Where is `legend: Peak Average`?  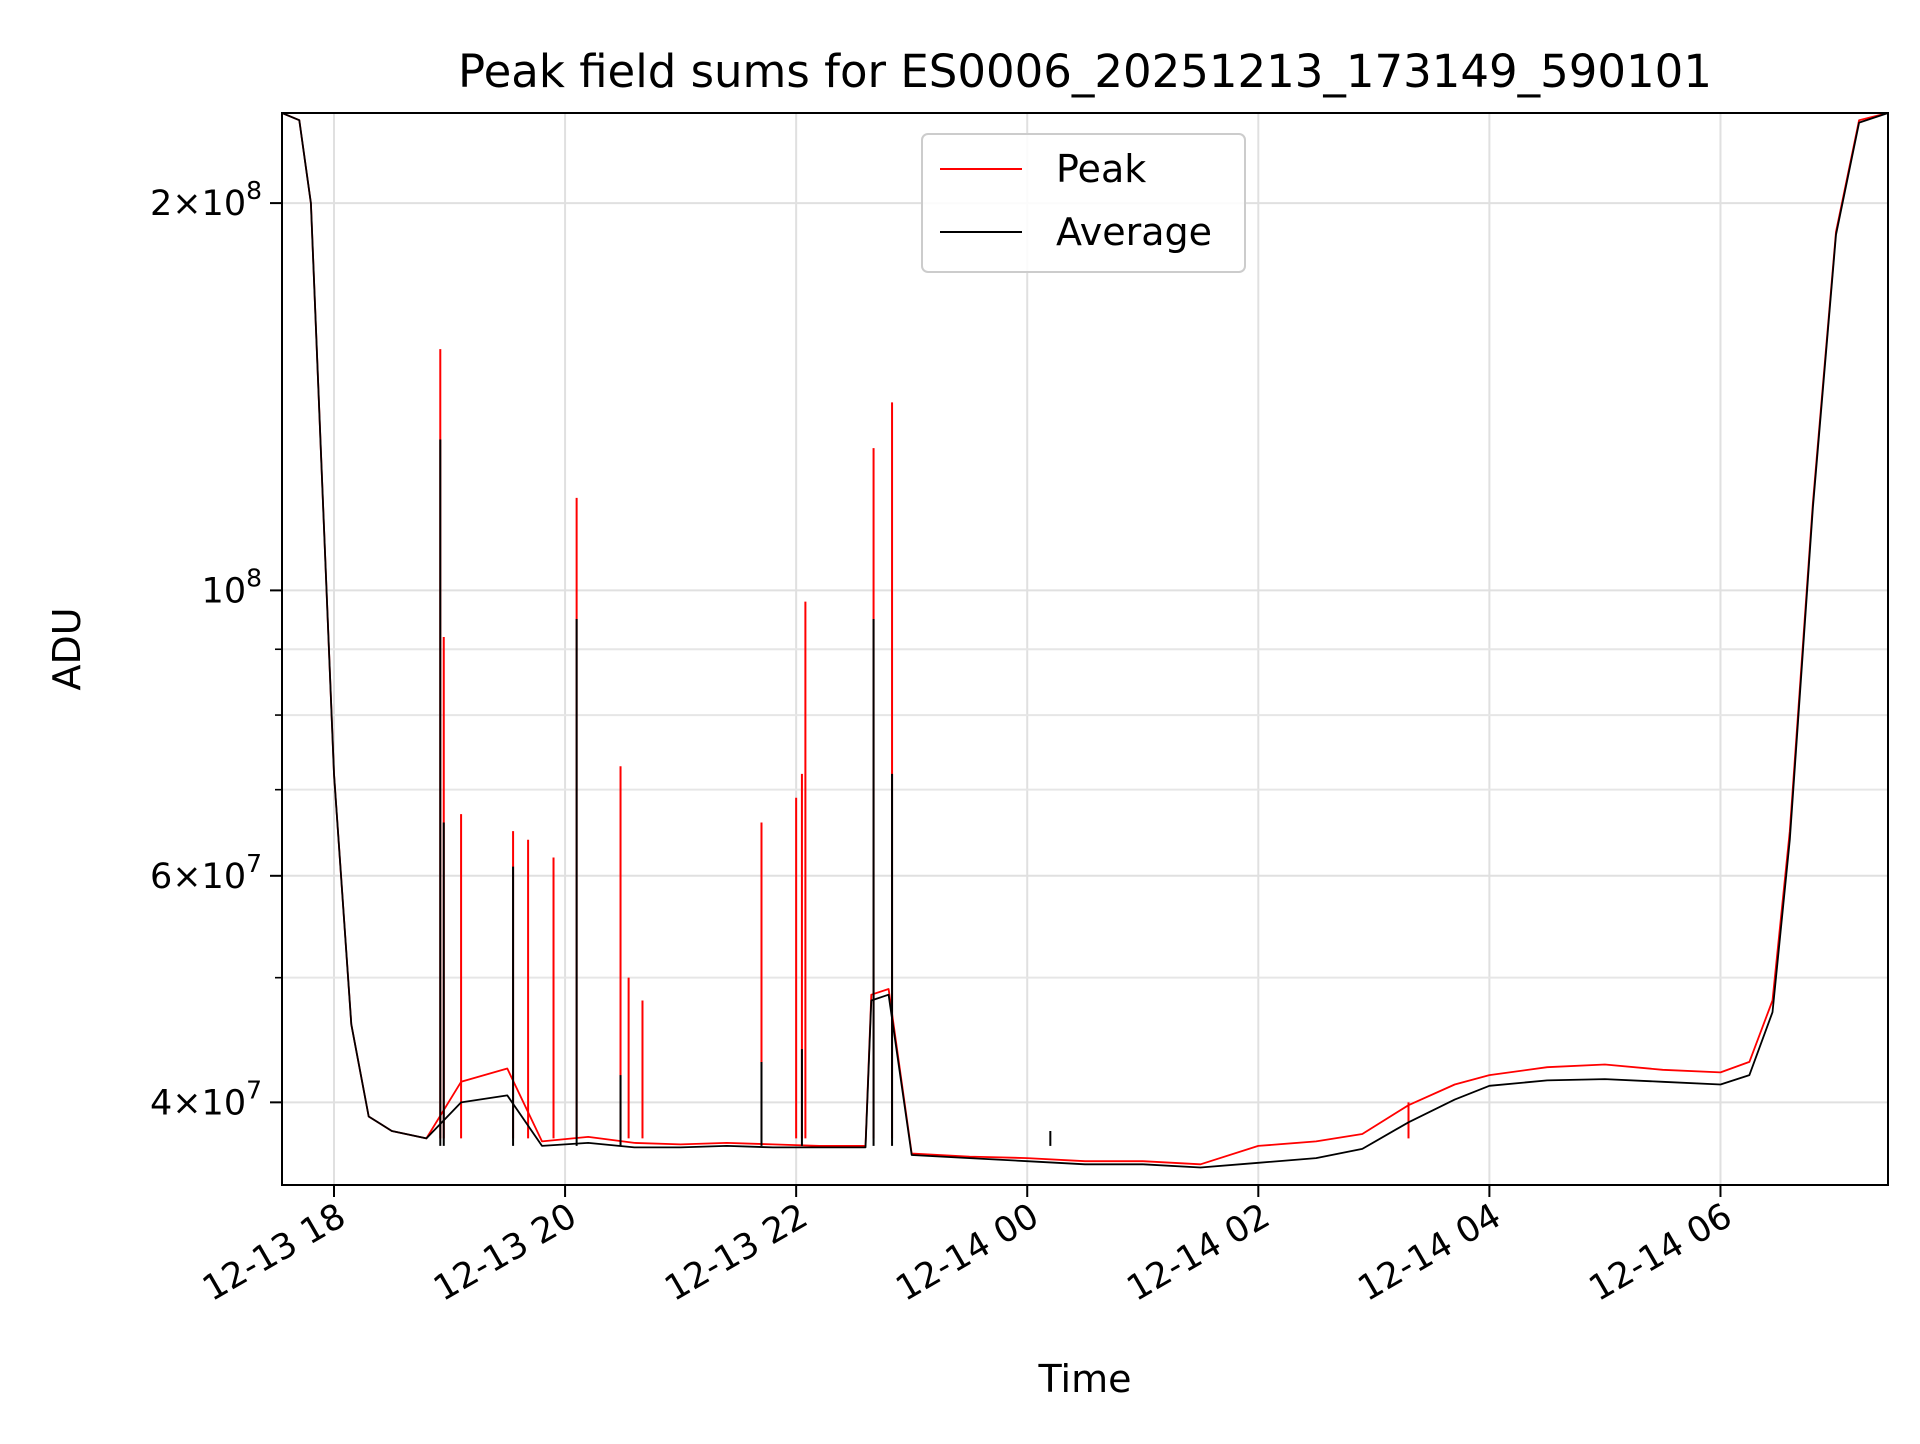 legend: Peak Average is located at coordinates (1083, 203).